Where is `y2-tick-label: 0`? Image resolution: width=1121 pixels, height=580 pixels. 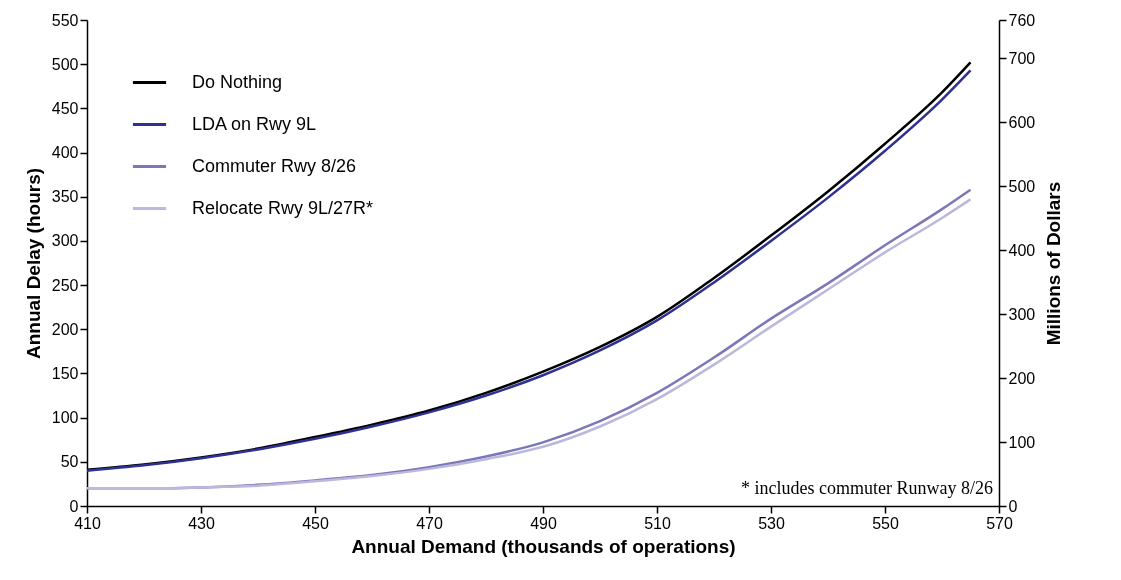
y2-tick-label: 0 is located at coordinates (1013, 506).